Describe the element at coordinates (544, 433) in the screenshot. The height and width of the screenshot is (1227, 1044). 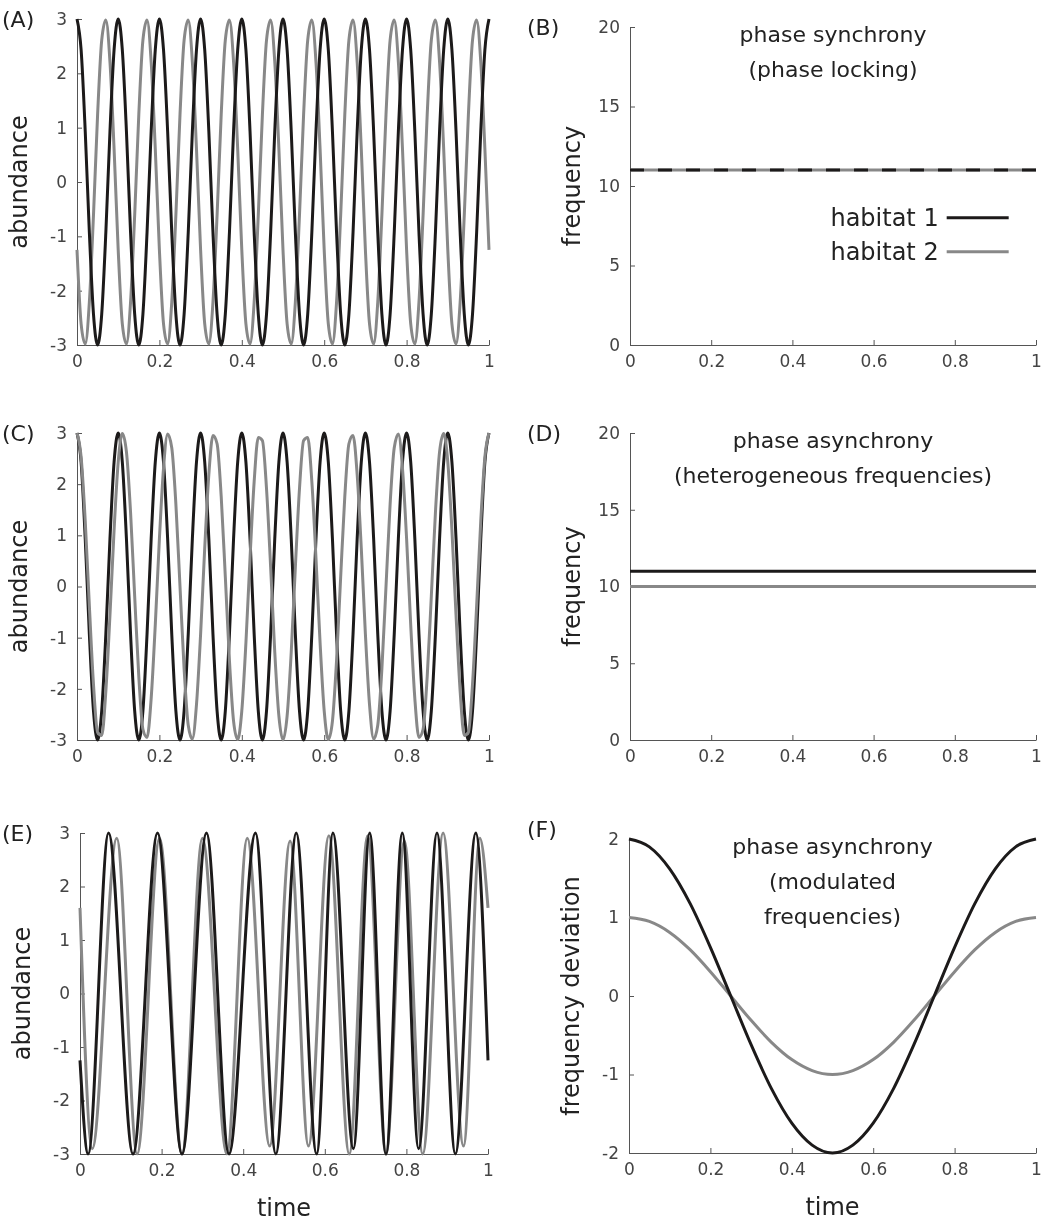
I see `text: (D)` at that location.